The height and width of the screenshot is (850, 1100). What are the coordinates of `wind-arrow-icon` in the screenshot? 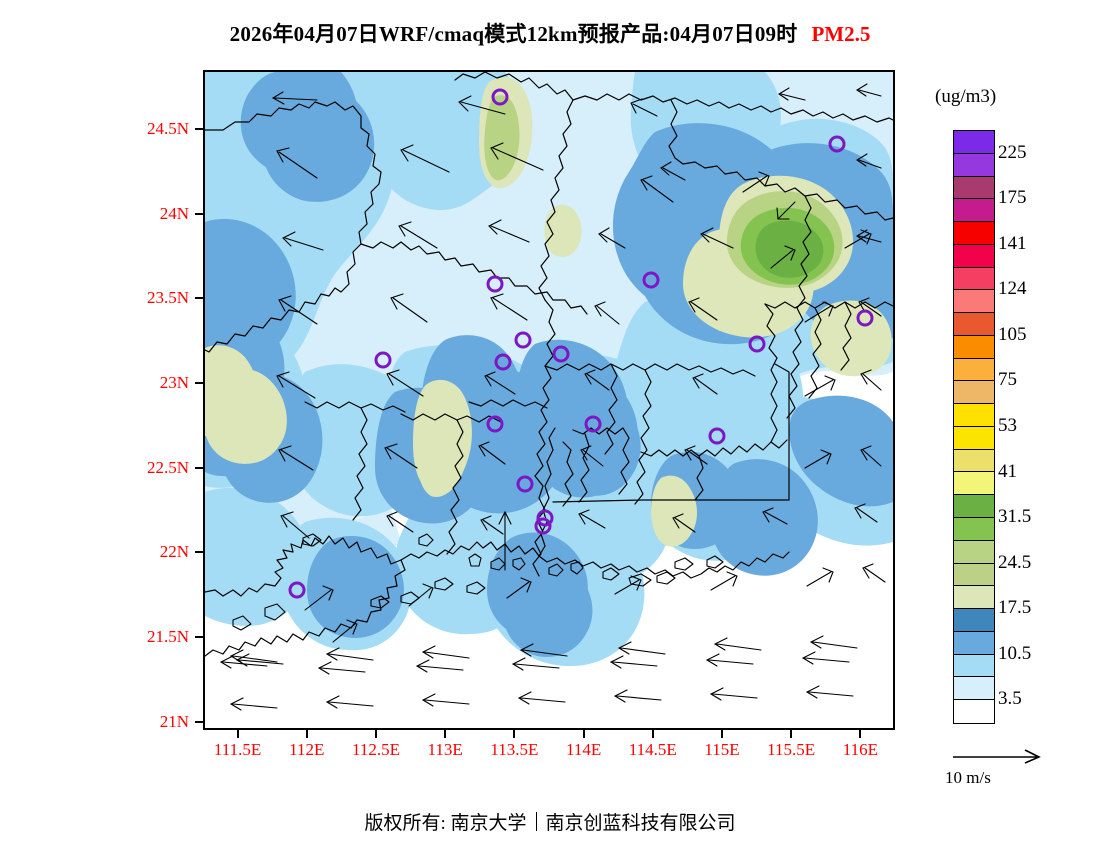 It's located at (997, 756).